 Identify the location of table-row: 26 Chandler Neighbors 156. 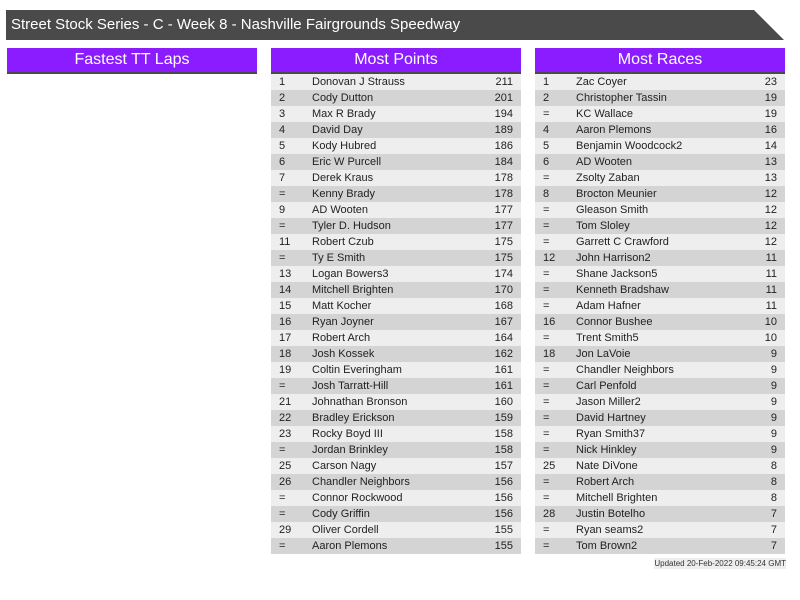
(396, 482).